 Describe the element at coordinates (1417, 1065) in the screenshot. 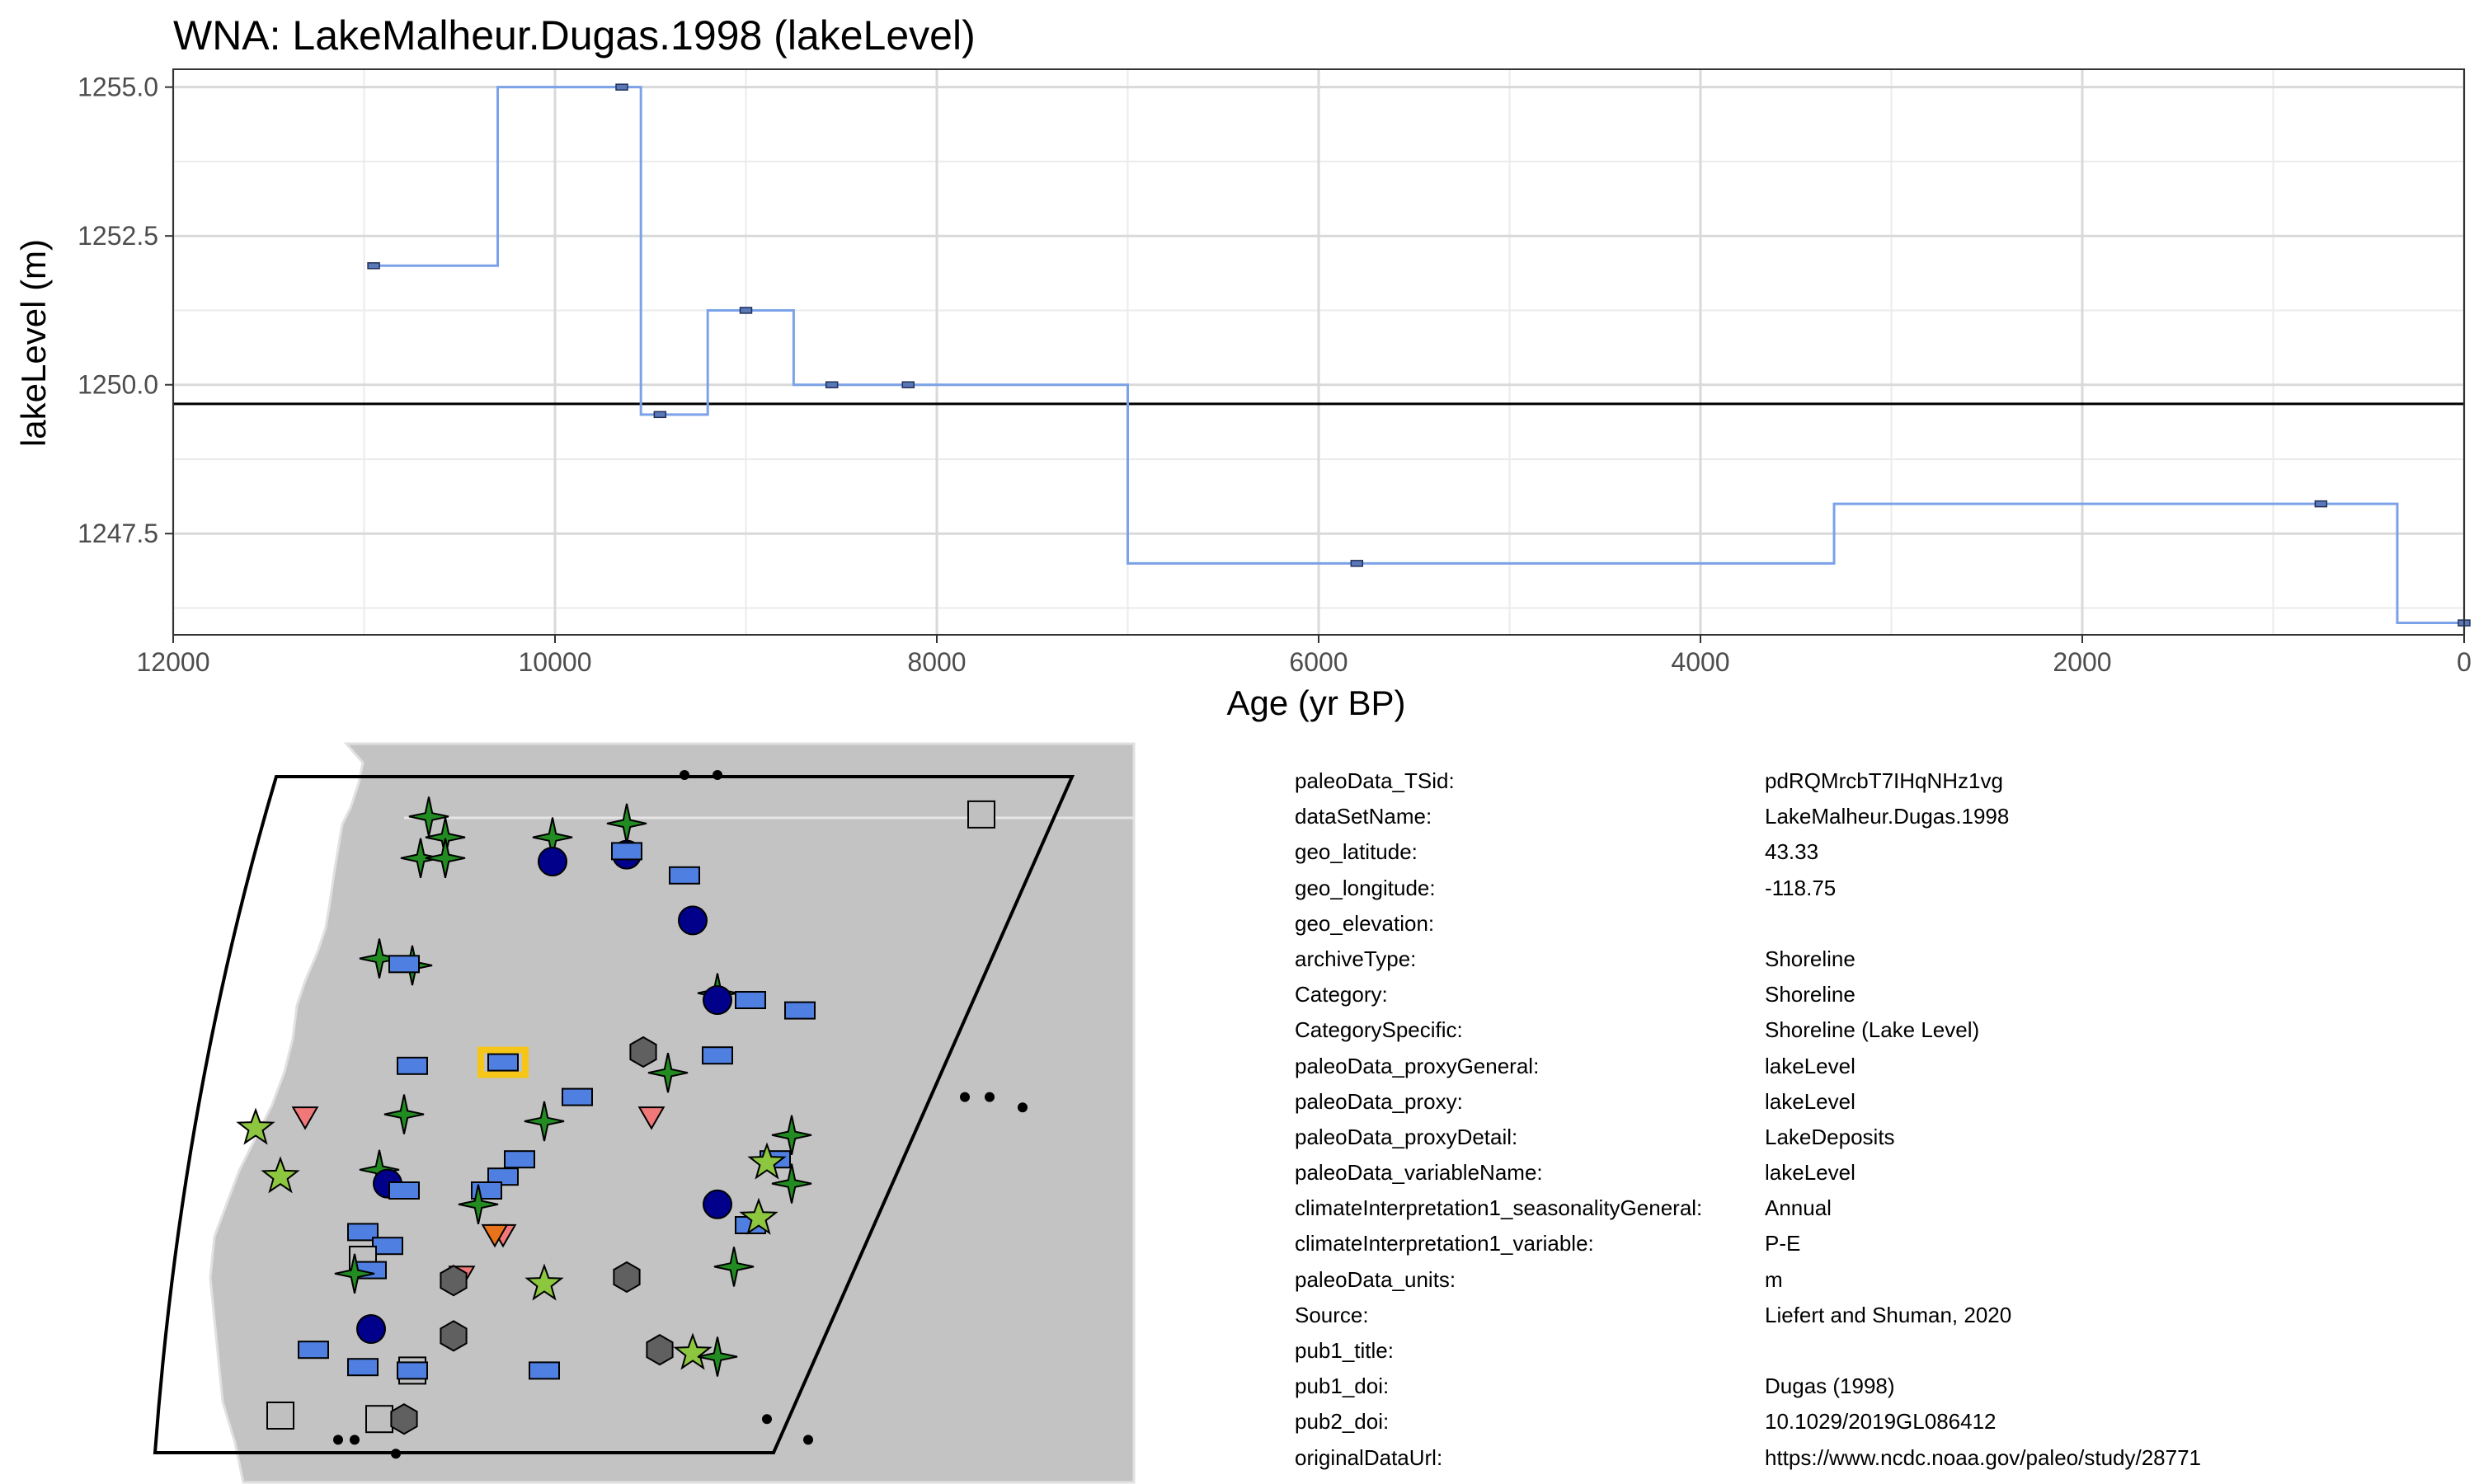

I see `metadata-key: paleoData_proxyGeneral:` at that location.